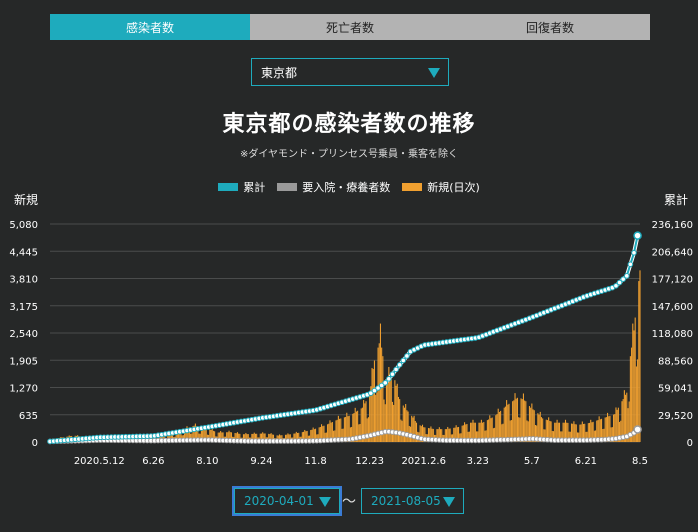 The height and width of the screenshot is (532, 698). Describe the element at coordinates (675, 361) in the screenshot. I see `right-tick-label: 88,560` at that location.